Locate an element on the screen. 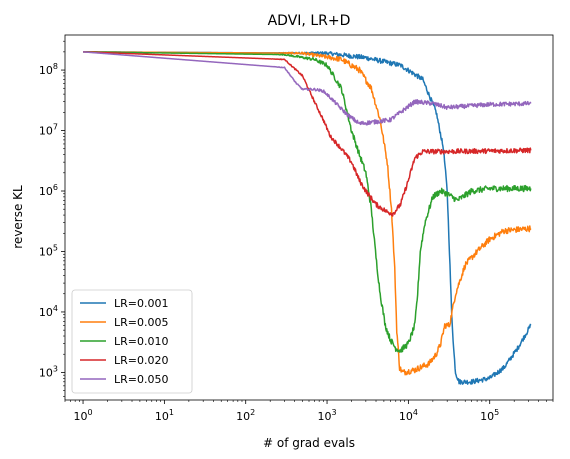 The width and height of the screenshot is (570, 459). x-tick-label-3: 10³ is located at coordinates (326, 415).